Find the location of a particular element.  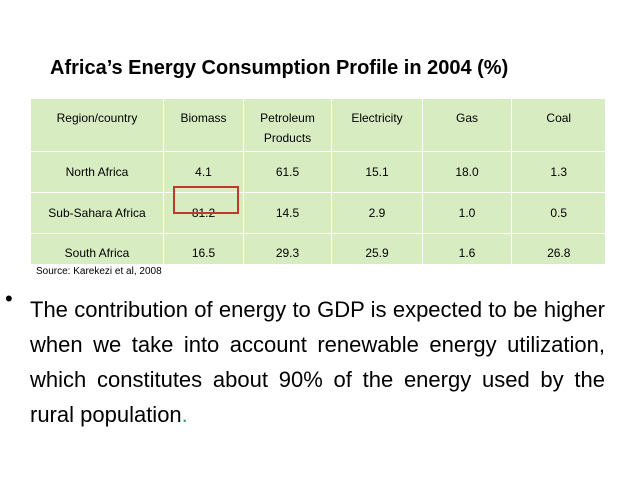

header-region: Region/country is located at coordinates (97, 125).